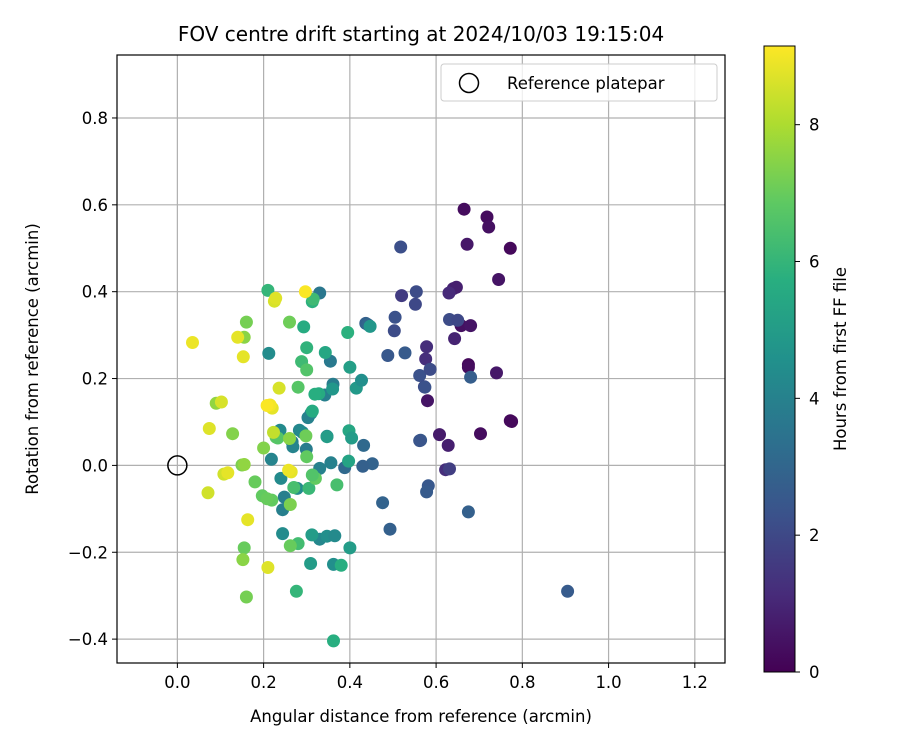 The width and height of the screenshot is (900, 750). I want to click on x-tick-label: 0.2, so click(263, 682).